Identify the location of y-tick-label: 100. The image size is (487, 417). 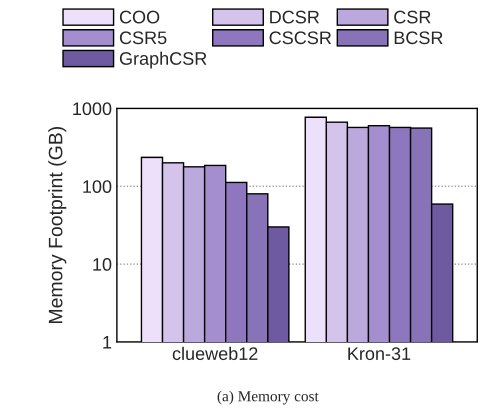
(97, 186).